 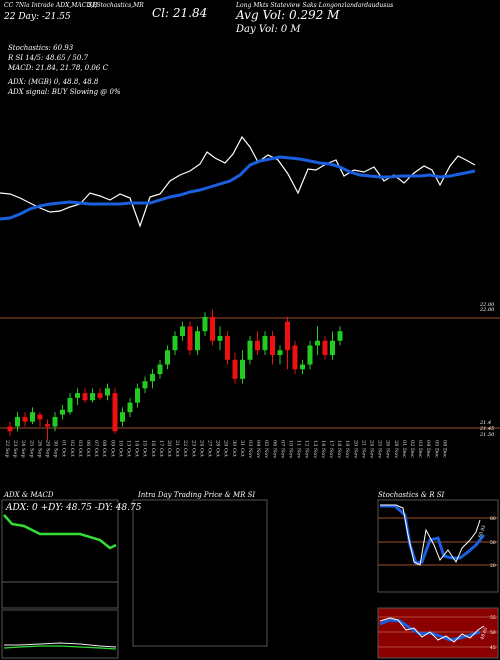 I want to click on date-label: 12 Nov, so click(x=307, y=449).